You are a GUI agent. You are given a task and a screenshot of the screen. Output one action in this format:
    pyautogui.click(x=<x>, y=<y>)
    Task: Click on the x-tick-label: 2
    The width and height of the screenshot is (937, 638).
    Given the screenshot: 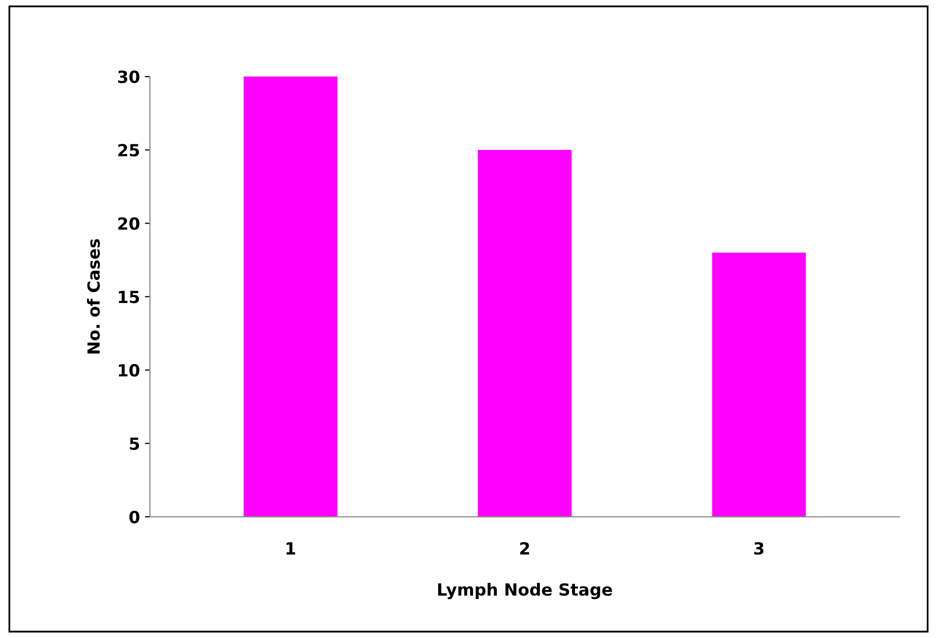 What is the action you would take?
    pyautogui.click(x=525, y=548)
    